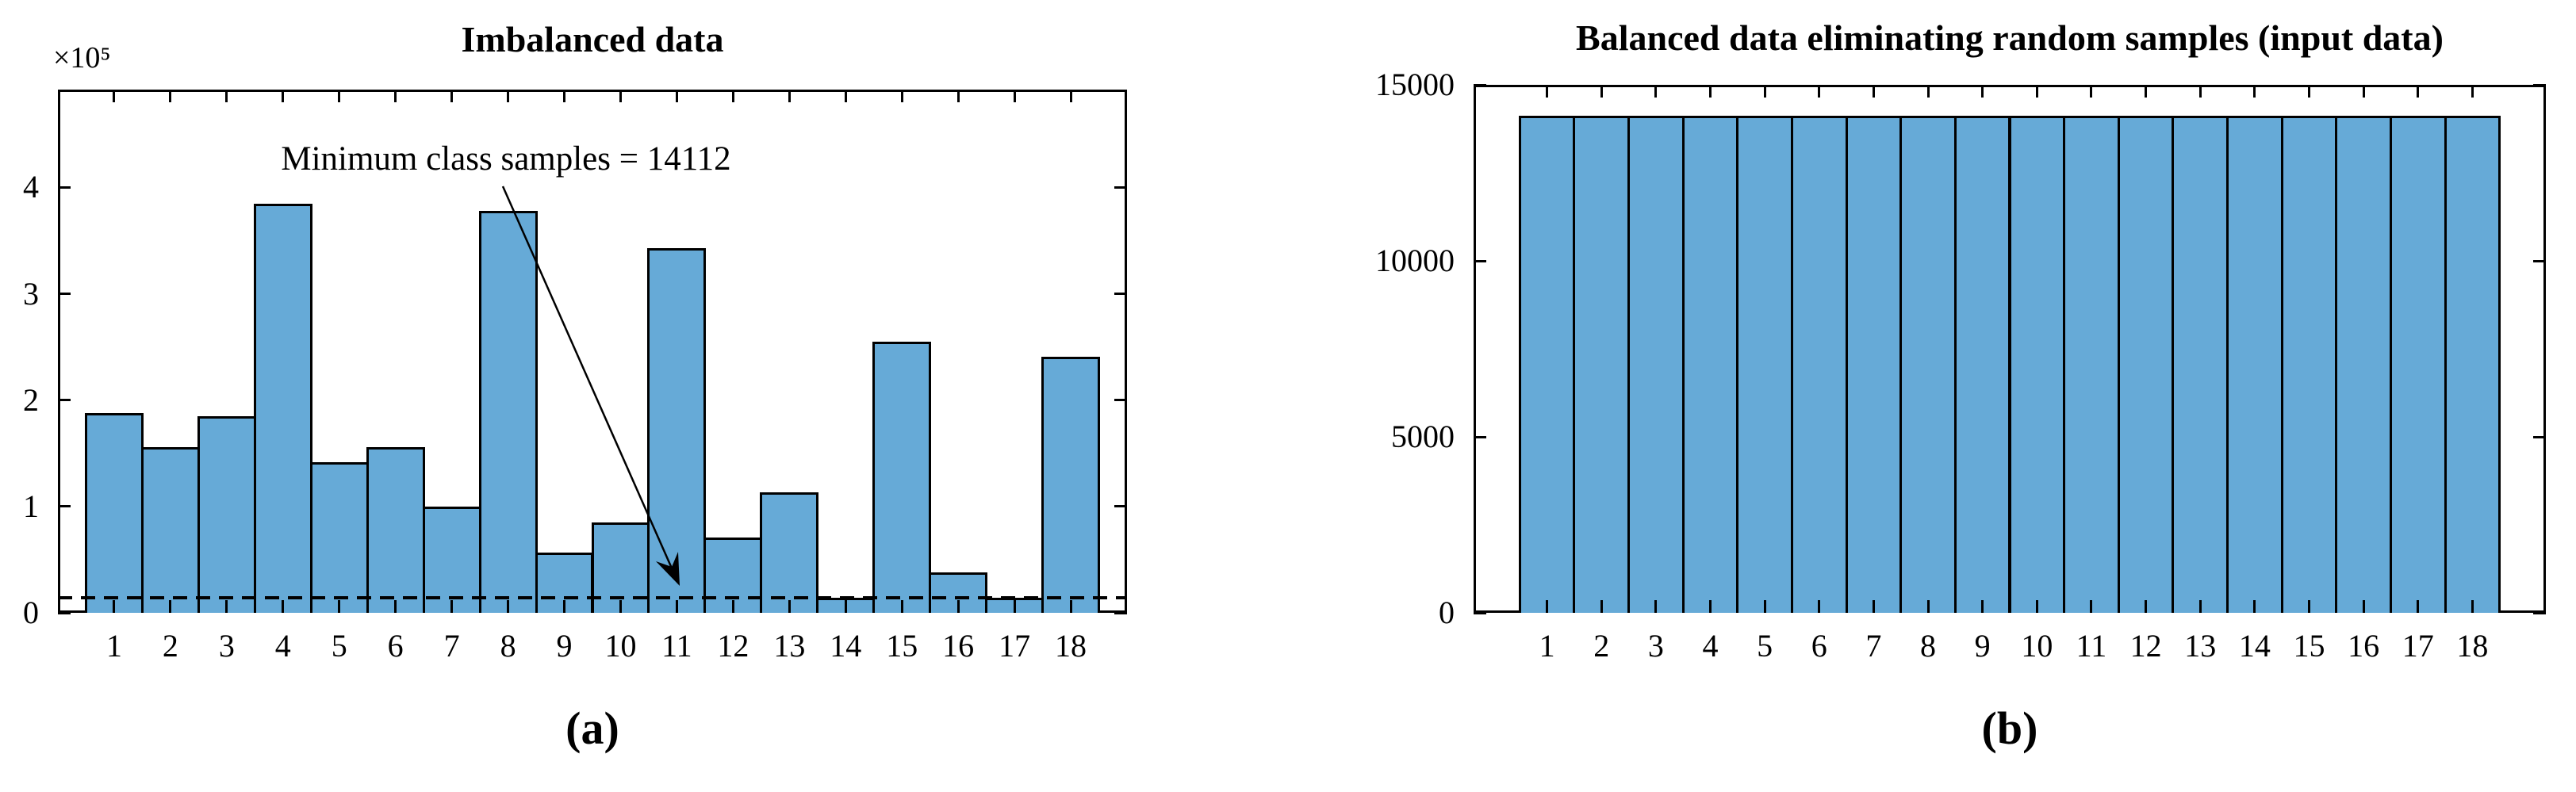  Describe the element at coordinates (1447, 613) in the screenshot. I see `y-tick-label: 0` at that location.